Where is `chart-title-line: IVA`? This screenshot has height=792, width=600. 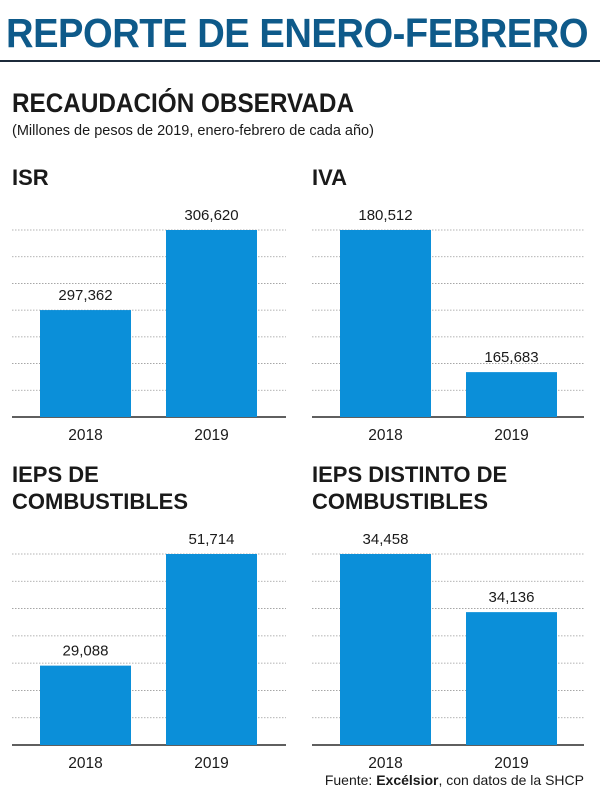 chart-title-line: IVA is located at coordinates (329, 177).